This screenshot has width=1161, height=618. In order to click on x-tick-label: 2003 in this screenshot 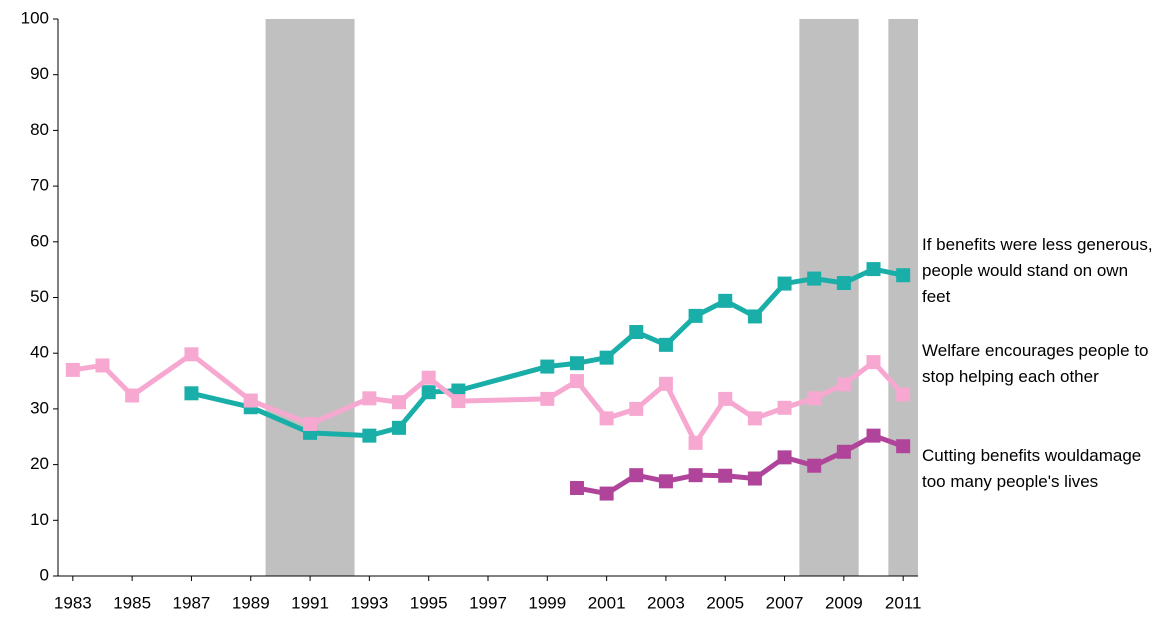, I will do `click(666, 602)`.